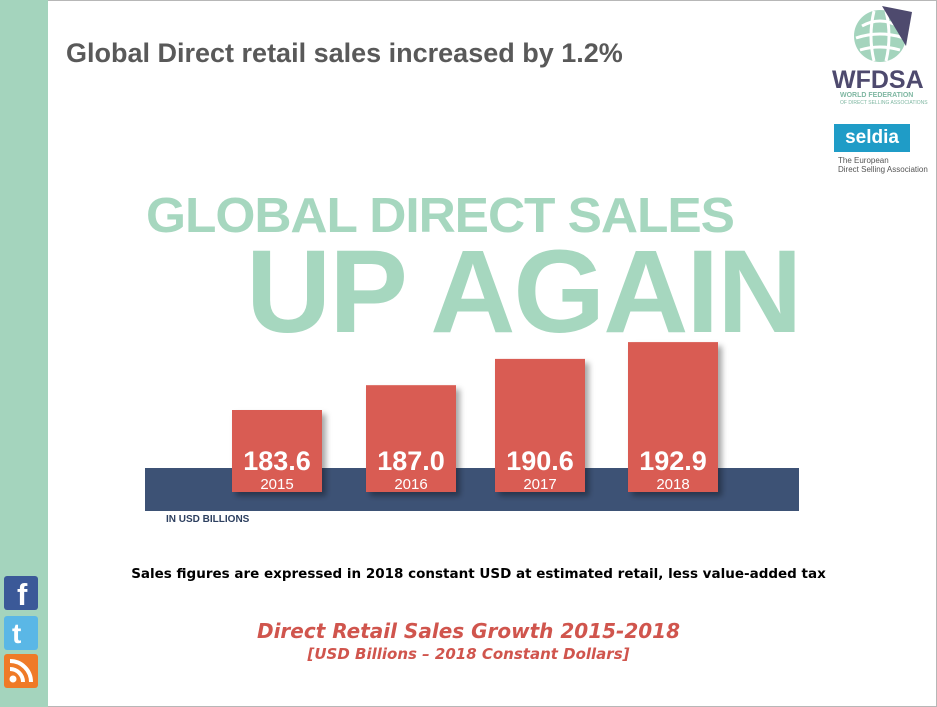 The height and width of the screenshot is (707, 937). Describe the element at coordinates (863, 160) in the screenshot. I see `seldia-subtitle-1: The European` at that location.